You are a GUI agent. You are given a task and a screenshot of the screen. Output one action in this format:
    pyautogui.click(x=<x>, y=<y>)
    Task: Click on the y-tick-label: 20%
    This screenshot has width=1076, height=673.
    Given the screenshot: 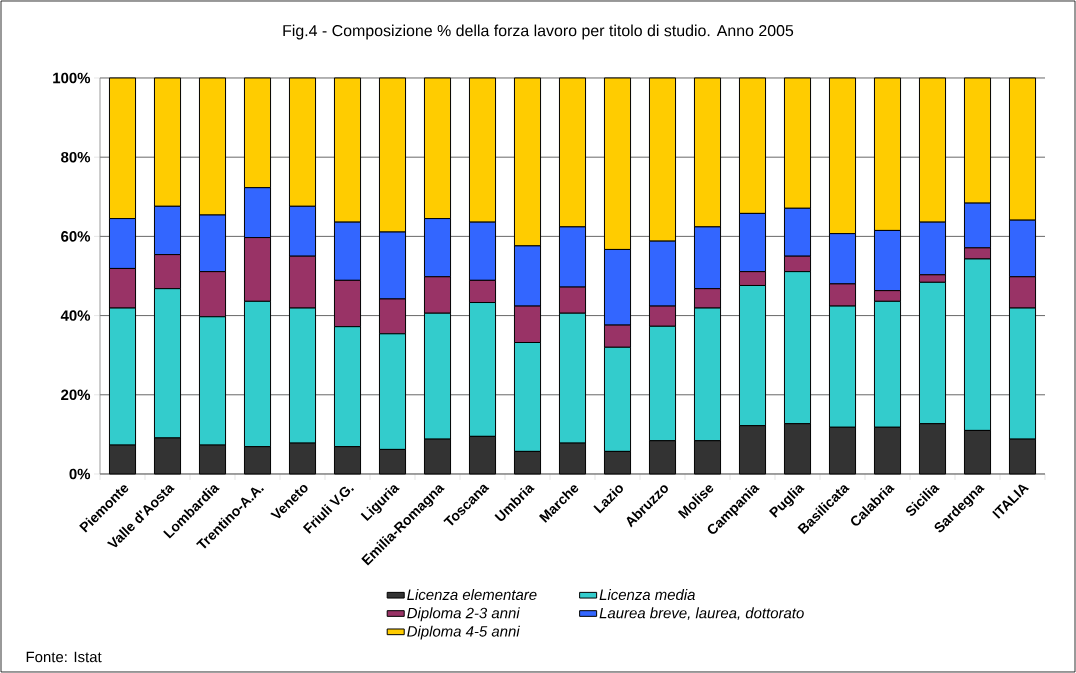 What is the action you would take?
    pyautogui.click(x=76, y=395)
    